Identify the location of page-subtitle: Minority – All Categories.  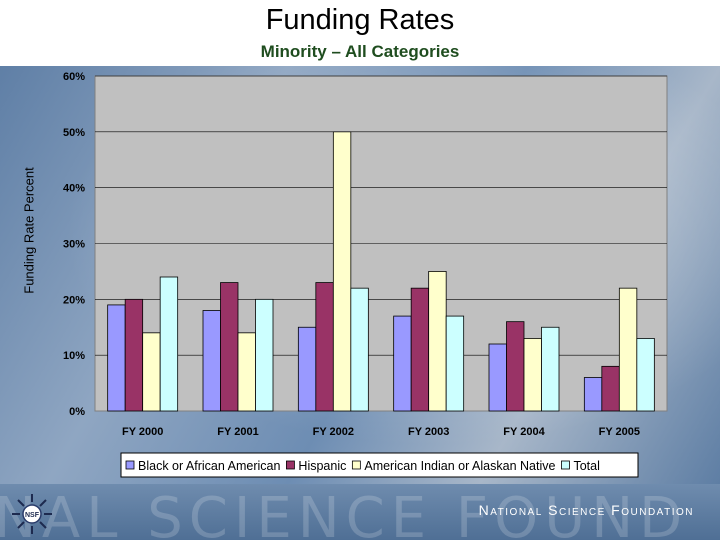
(360, 51).